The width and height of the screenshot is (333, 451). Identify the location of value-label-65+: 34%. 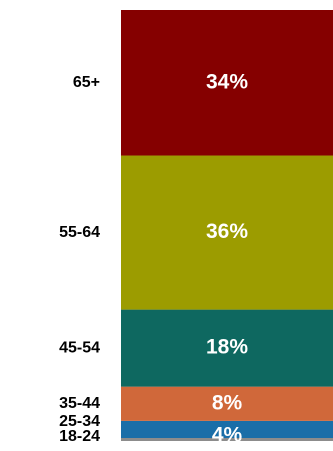
(227, 81).